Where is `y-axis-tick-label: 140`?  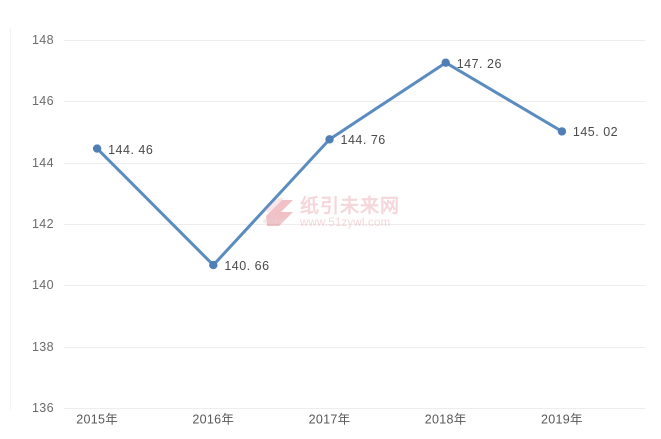 y-axis-tick-label: 140 is located at coordinates (42, 285).